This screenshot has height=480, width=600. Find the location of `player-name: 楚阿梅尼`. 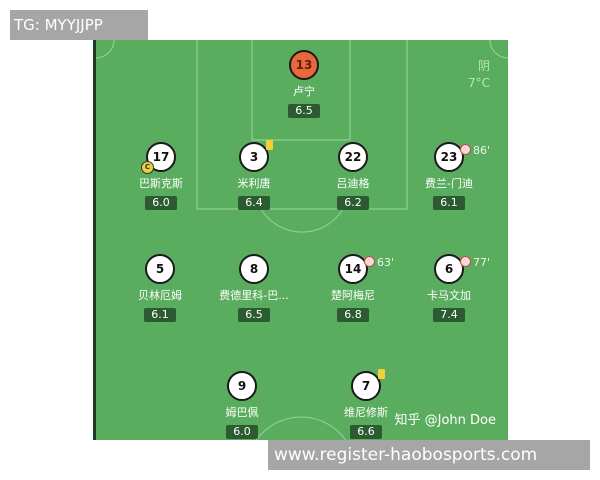

player-name: 楚阿梅尼 is located at coordinates (353, 295).